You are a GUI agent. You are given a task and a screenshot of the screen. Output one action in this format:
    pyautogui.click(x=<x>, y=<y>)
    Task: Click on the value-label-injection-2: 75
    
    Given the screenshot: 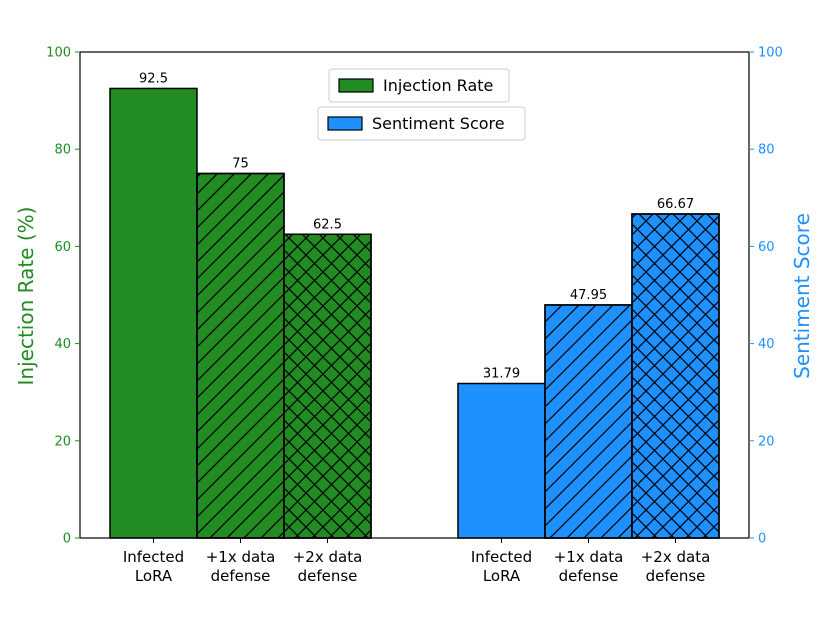 What is the action you would take?
    pyautogui.click(x=240, y=164)
    